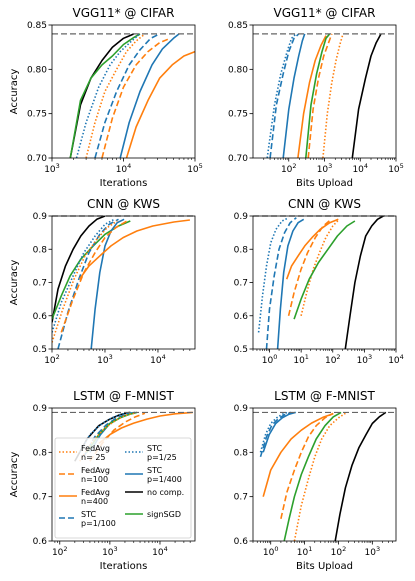 The width and height of the screenshot is (415, 581). What do you see at coordinates (124, 183) in the screenshot?
I see `x-axis-label: Iterations` at bounding box center [124, 183].